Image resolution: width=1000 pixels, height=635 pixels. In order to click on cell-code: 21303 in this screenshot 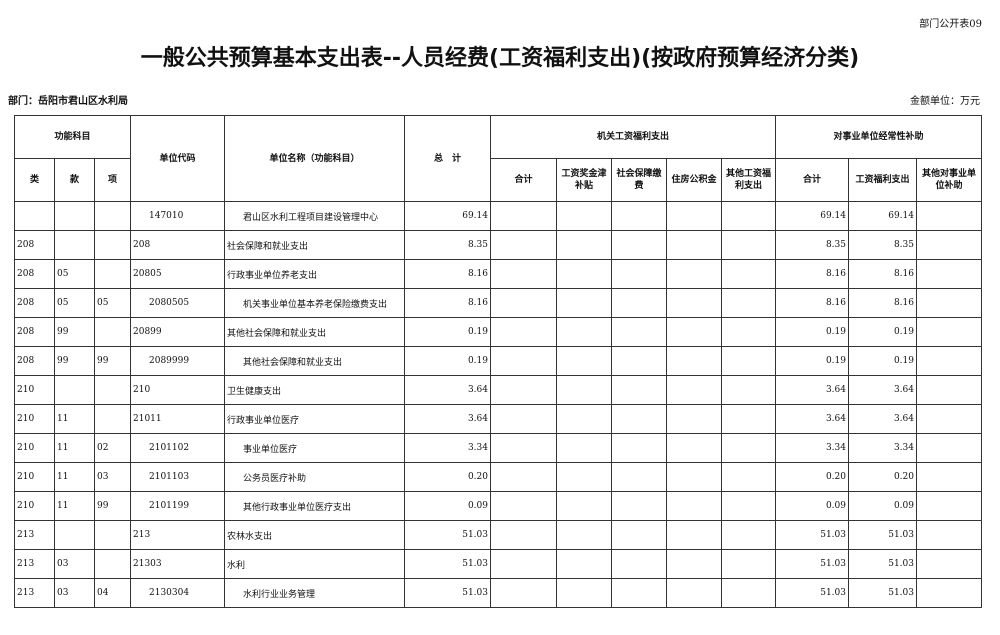, I will do `click(177, 564)`.